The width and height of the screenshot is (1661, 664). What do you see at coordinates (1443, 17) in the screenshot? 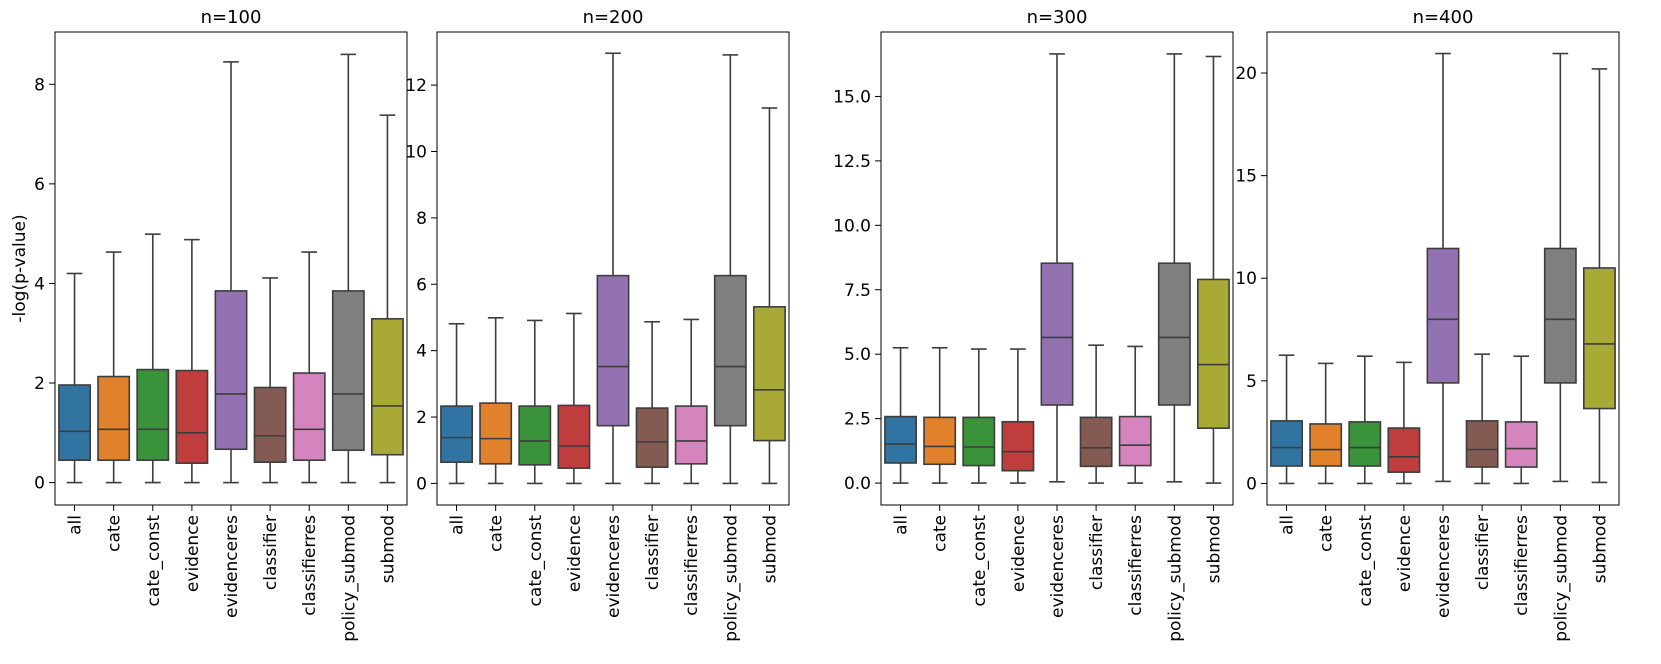
I see `panel-title: n=400` at bounding box center [1443, 17].